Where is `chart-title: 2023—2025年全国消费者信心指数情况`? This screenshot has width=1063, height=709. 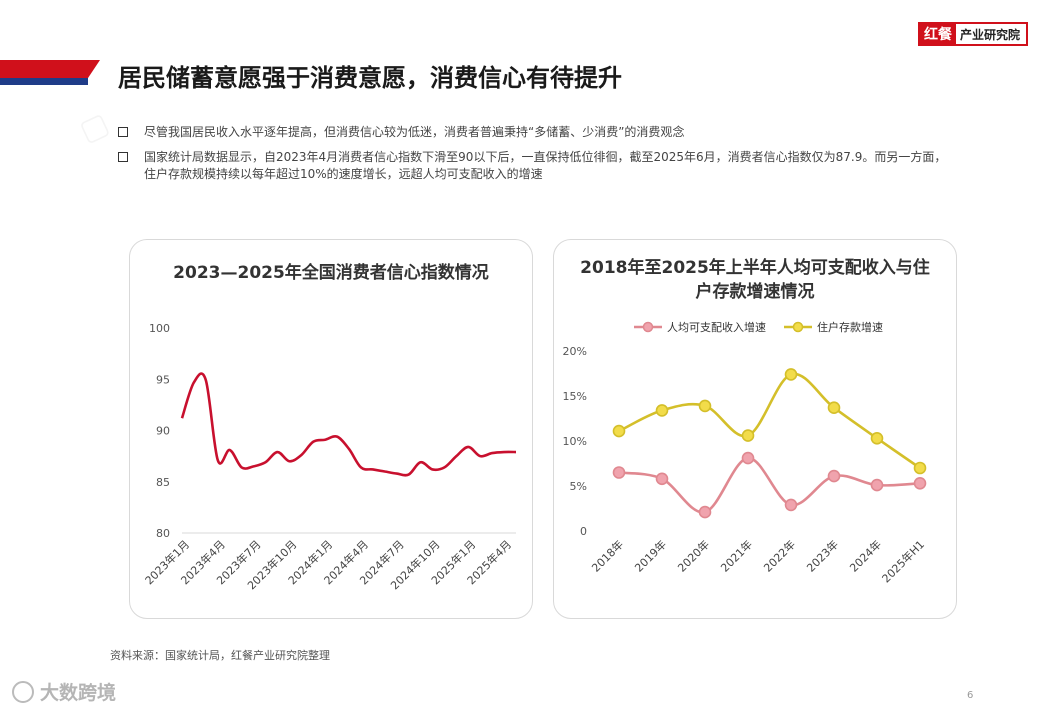
chart-title: 2023—2025年全国消费者信心指数情况 is located at coordinates (331, 273).